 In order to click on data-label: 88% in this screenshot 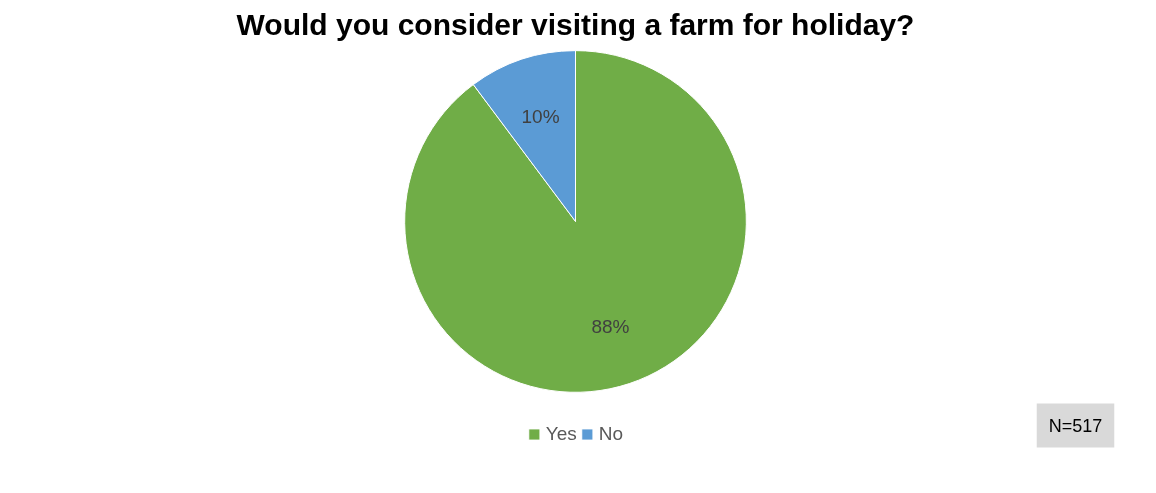, I will do `click(610, 327)`.